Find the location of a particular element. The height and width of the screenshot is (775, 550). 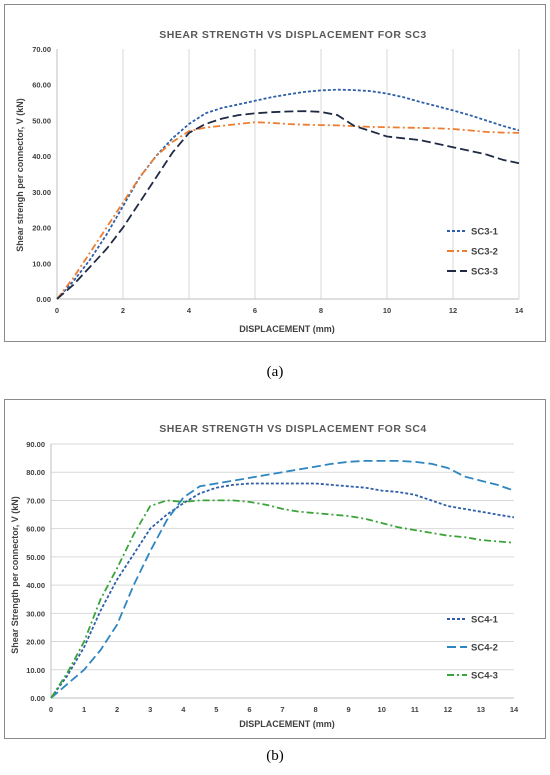

legend-label-sc3-2: SC3-2 is located at coordinates (484, 252).